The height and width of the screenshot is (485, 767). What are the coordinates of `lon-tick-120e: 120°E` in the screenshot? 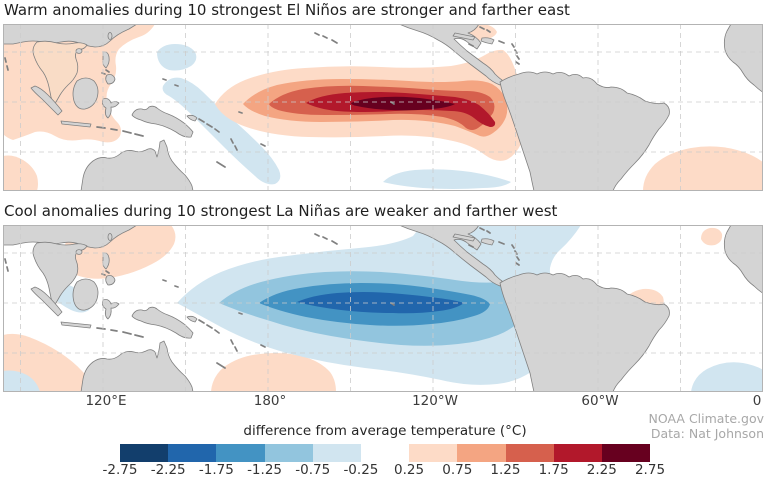 It's located at (106, 401).